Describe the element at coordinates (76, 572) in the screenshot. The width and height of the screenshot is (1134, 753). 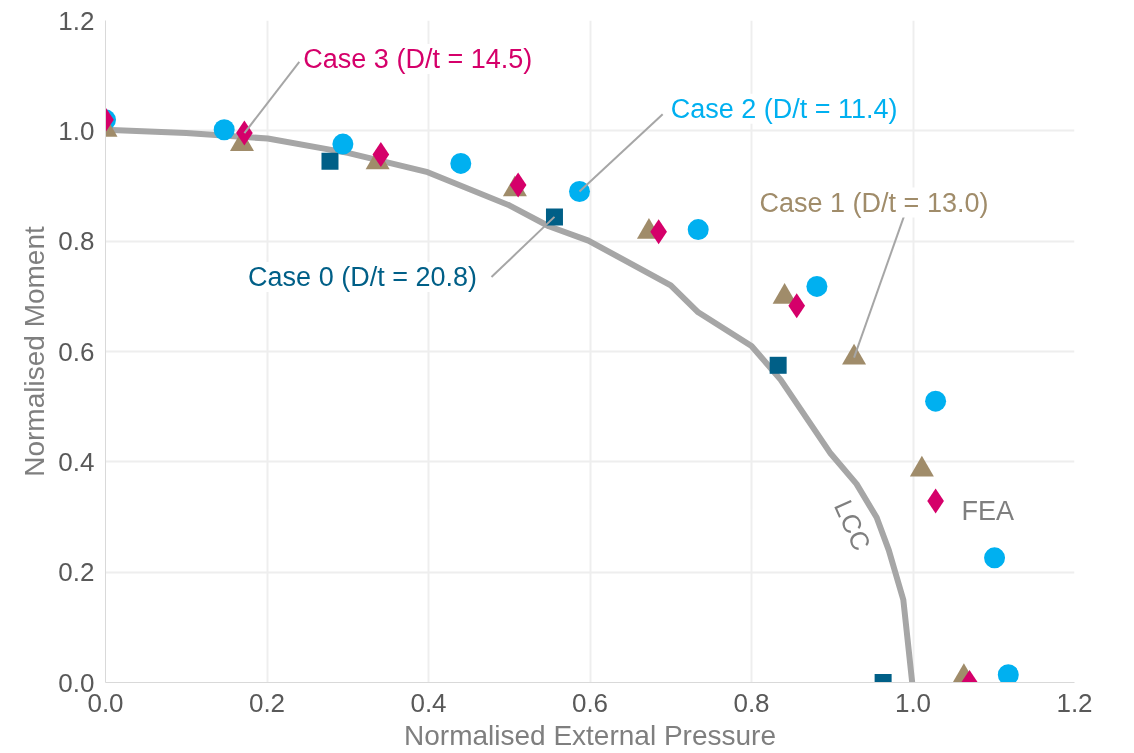
I see `y-tick-label: 0.2` at that location.